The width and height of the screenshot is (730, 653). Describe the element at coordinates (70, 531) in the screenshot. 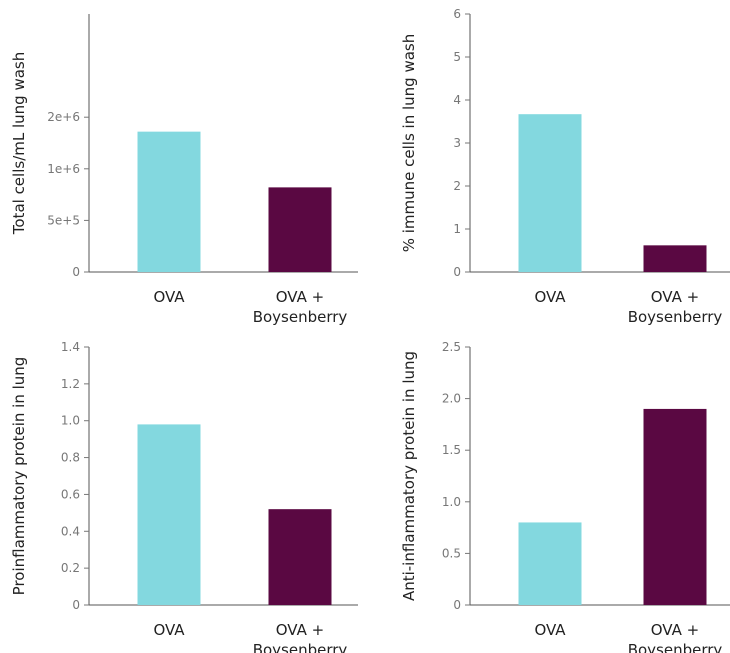

I see `y-tick-label: 0.4` at that location.